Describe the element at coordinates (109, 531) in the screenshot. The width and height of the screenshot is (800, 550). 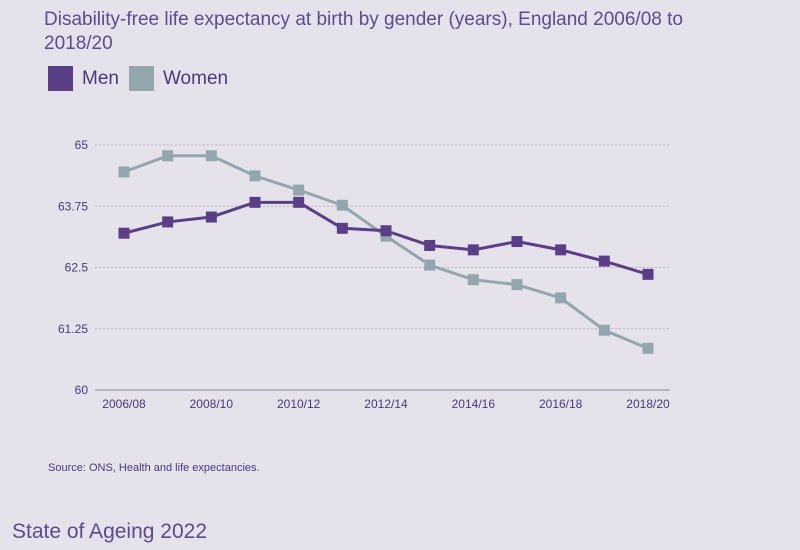
I see `footer-title: State of Ageing 2022` at that location.